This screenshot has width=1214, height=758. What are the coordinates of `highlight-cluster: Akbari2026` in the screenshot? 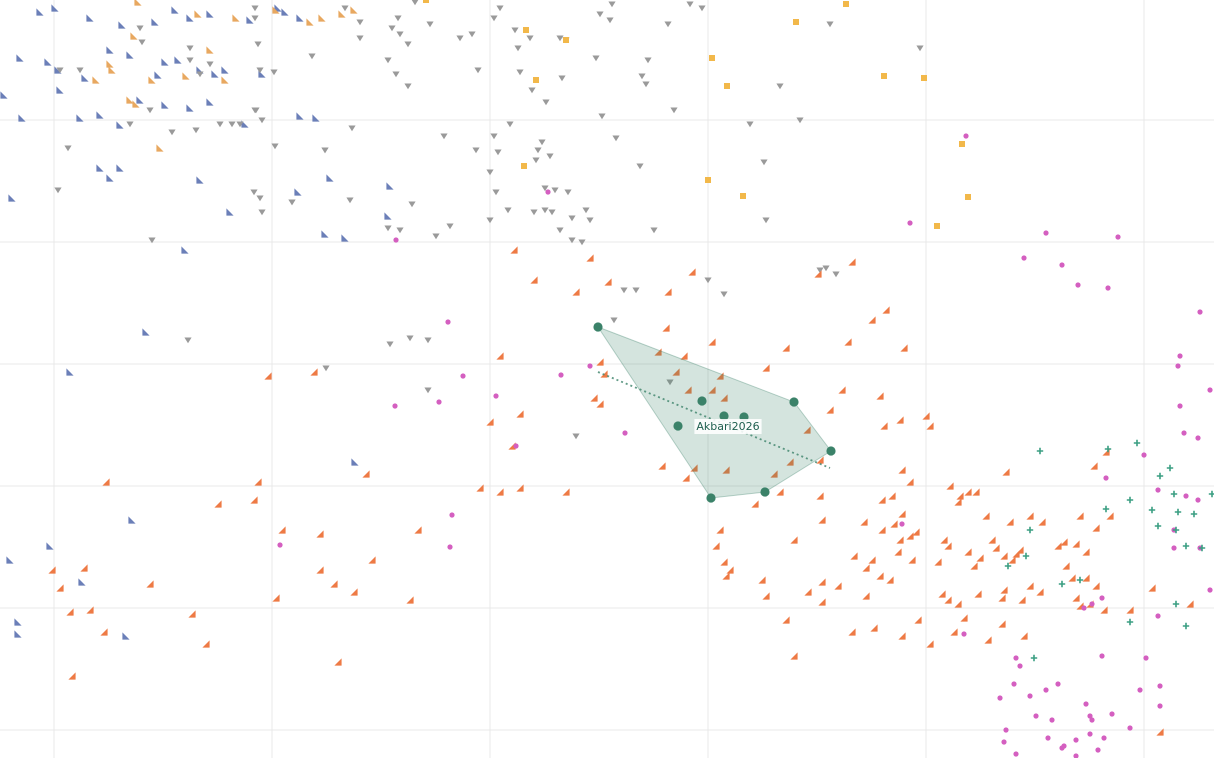 It's located at (714, 412).